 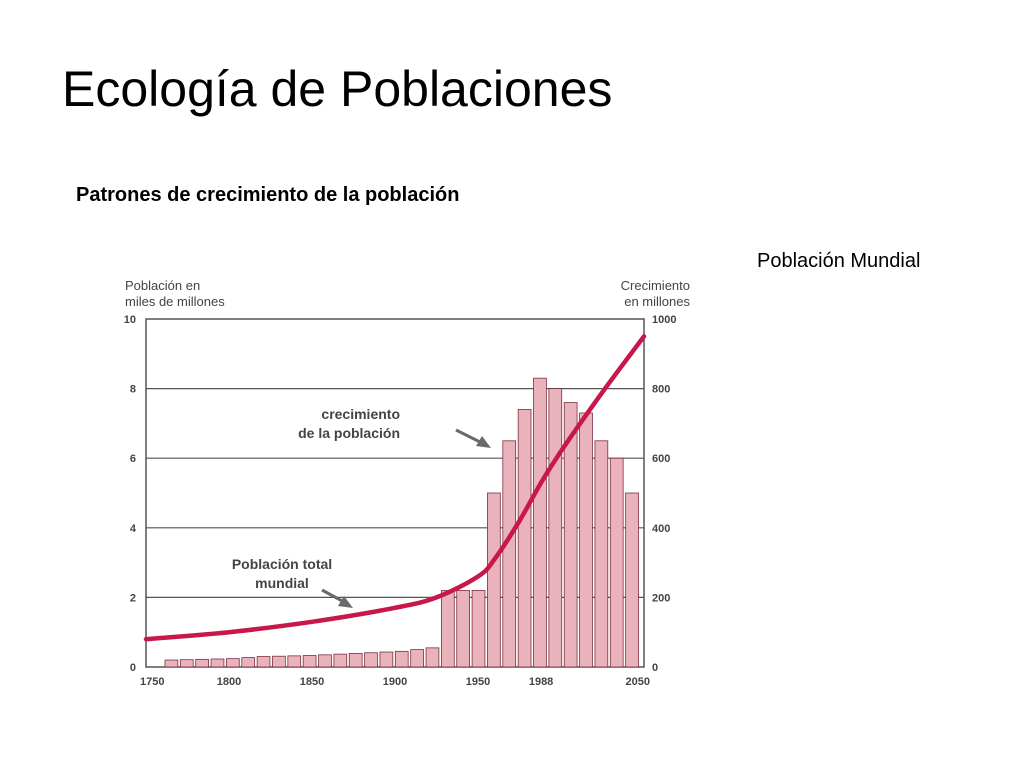 What do you see at coordinates (133, 668) in the screenshot?
I see `left-tick-label: 0` at bounding box center [133, 668].